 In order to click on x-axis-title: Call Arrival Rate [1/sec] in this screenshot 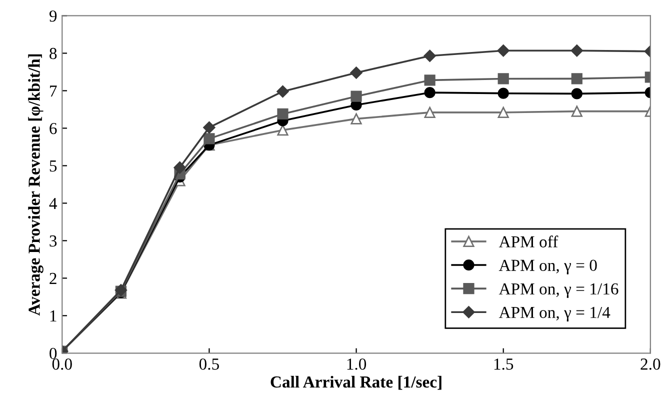, I will do `click(356, 383)`.